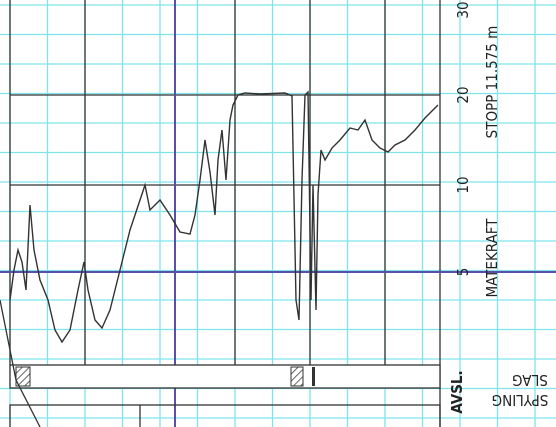 The image size is (556, 427). I want to click on tick-label: 30, so click(463, 9).